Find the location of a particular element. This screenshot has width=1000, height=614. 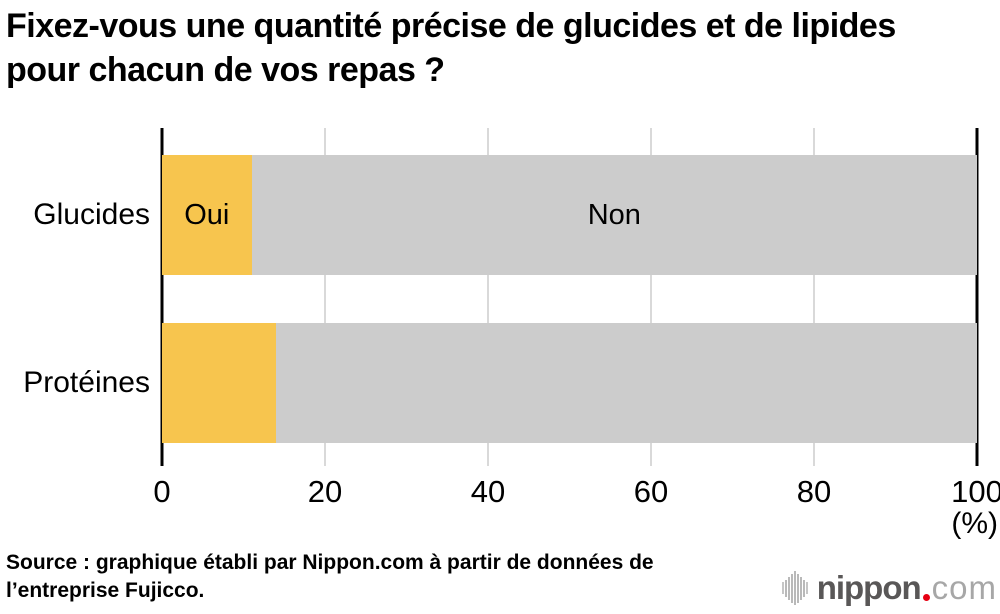

category-labels: Glucides Protéines is located at coordinates (75, 297).